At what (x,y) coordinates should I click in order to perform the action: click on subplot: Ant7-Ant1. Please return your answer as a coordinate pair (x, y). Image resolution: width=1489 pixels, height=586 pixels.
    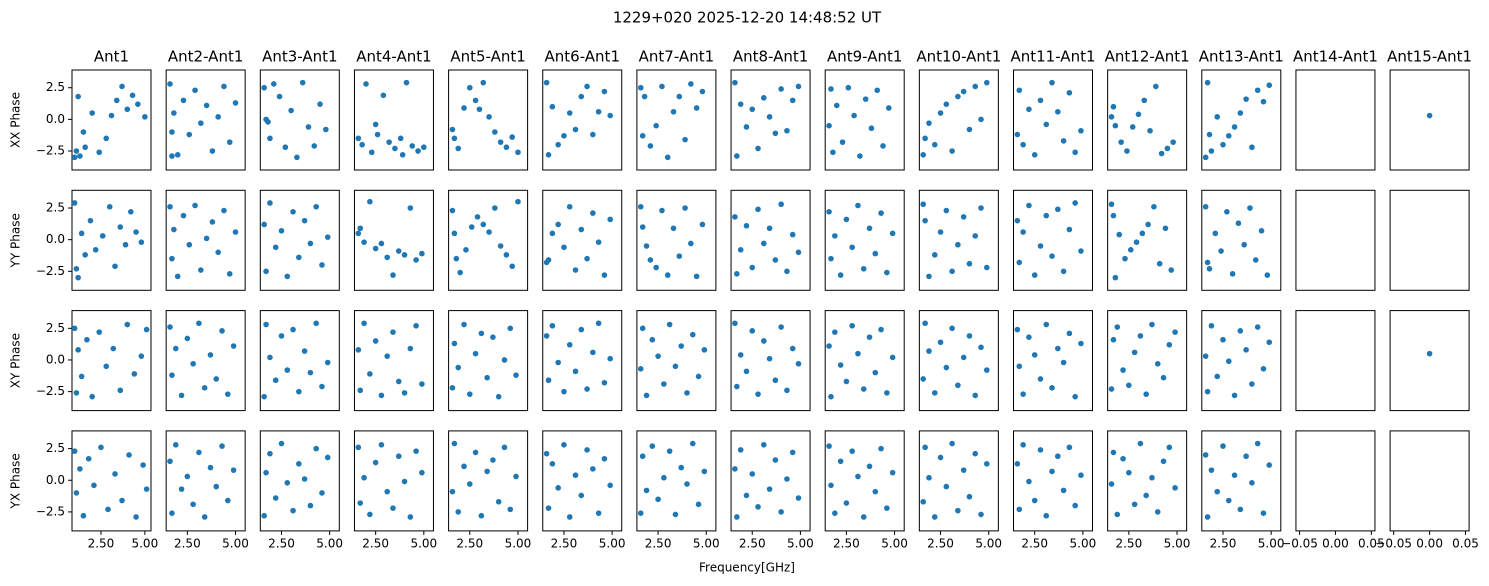
    Looking at the image, I should click on (676, 109).